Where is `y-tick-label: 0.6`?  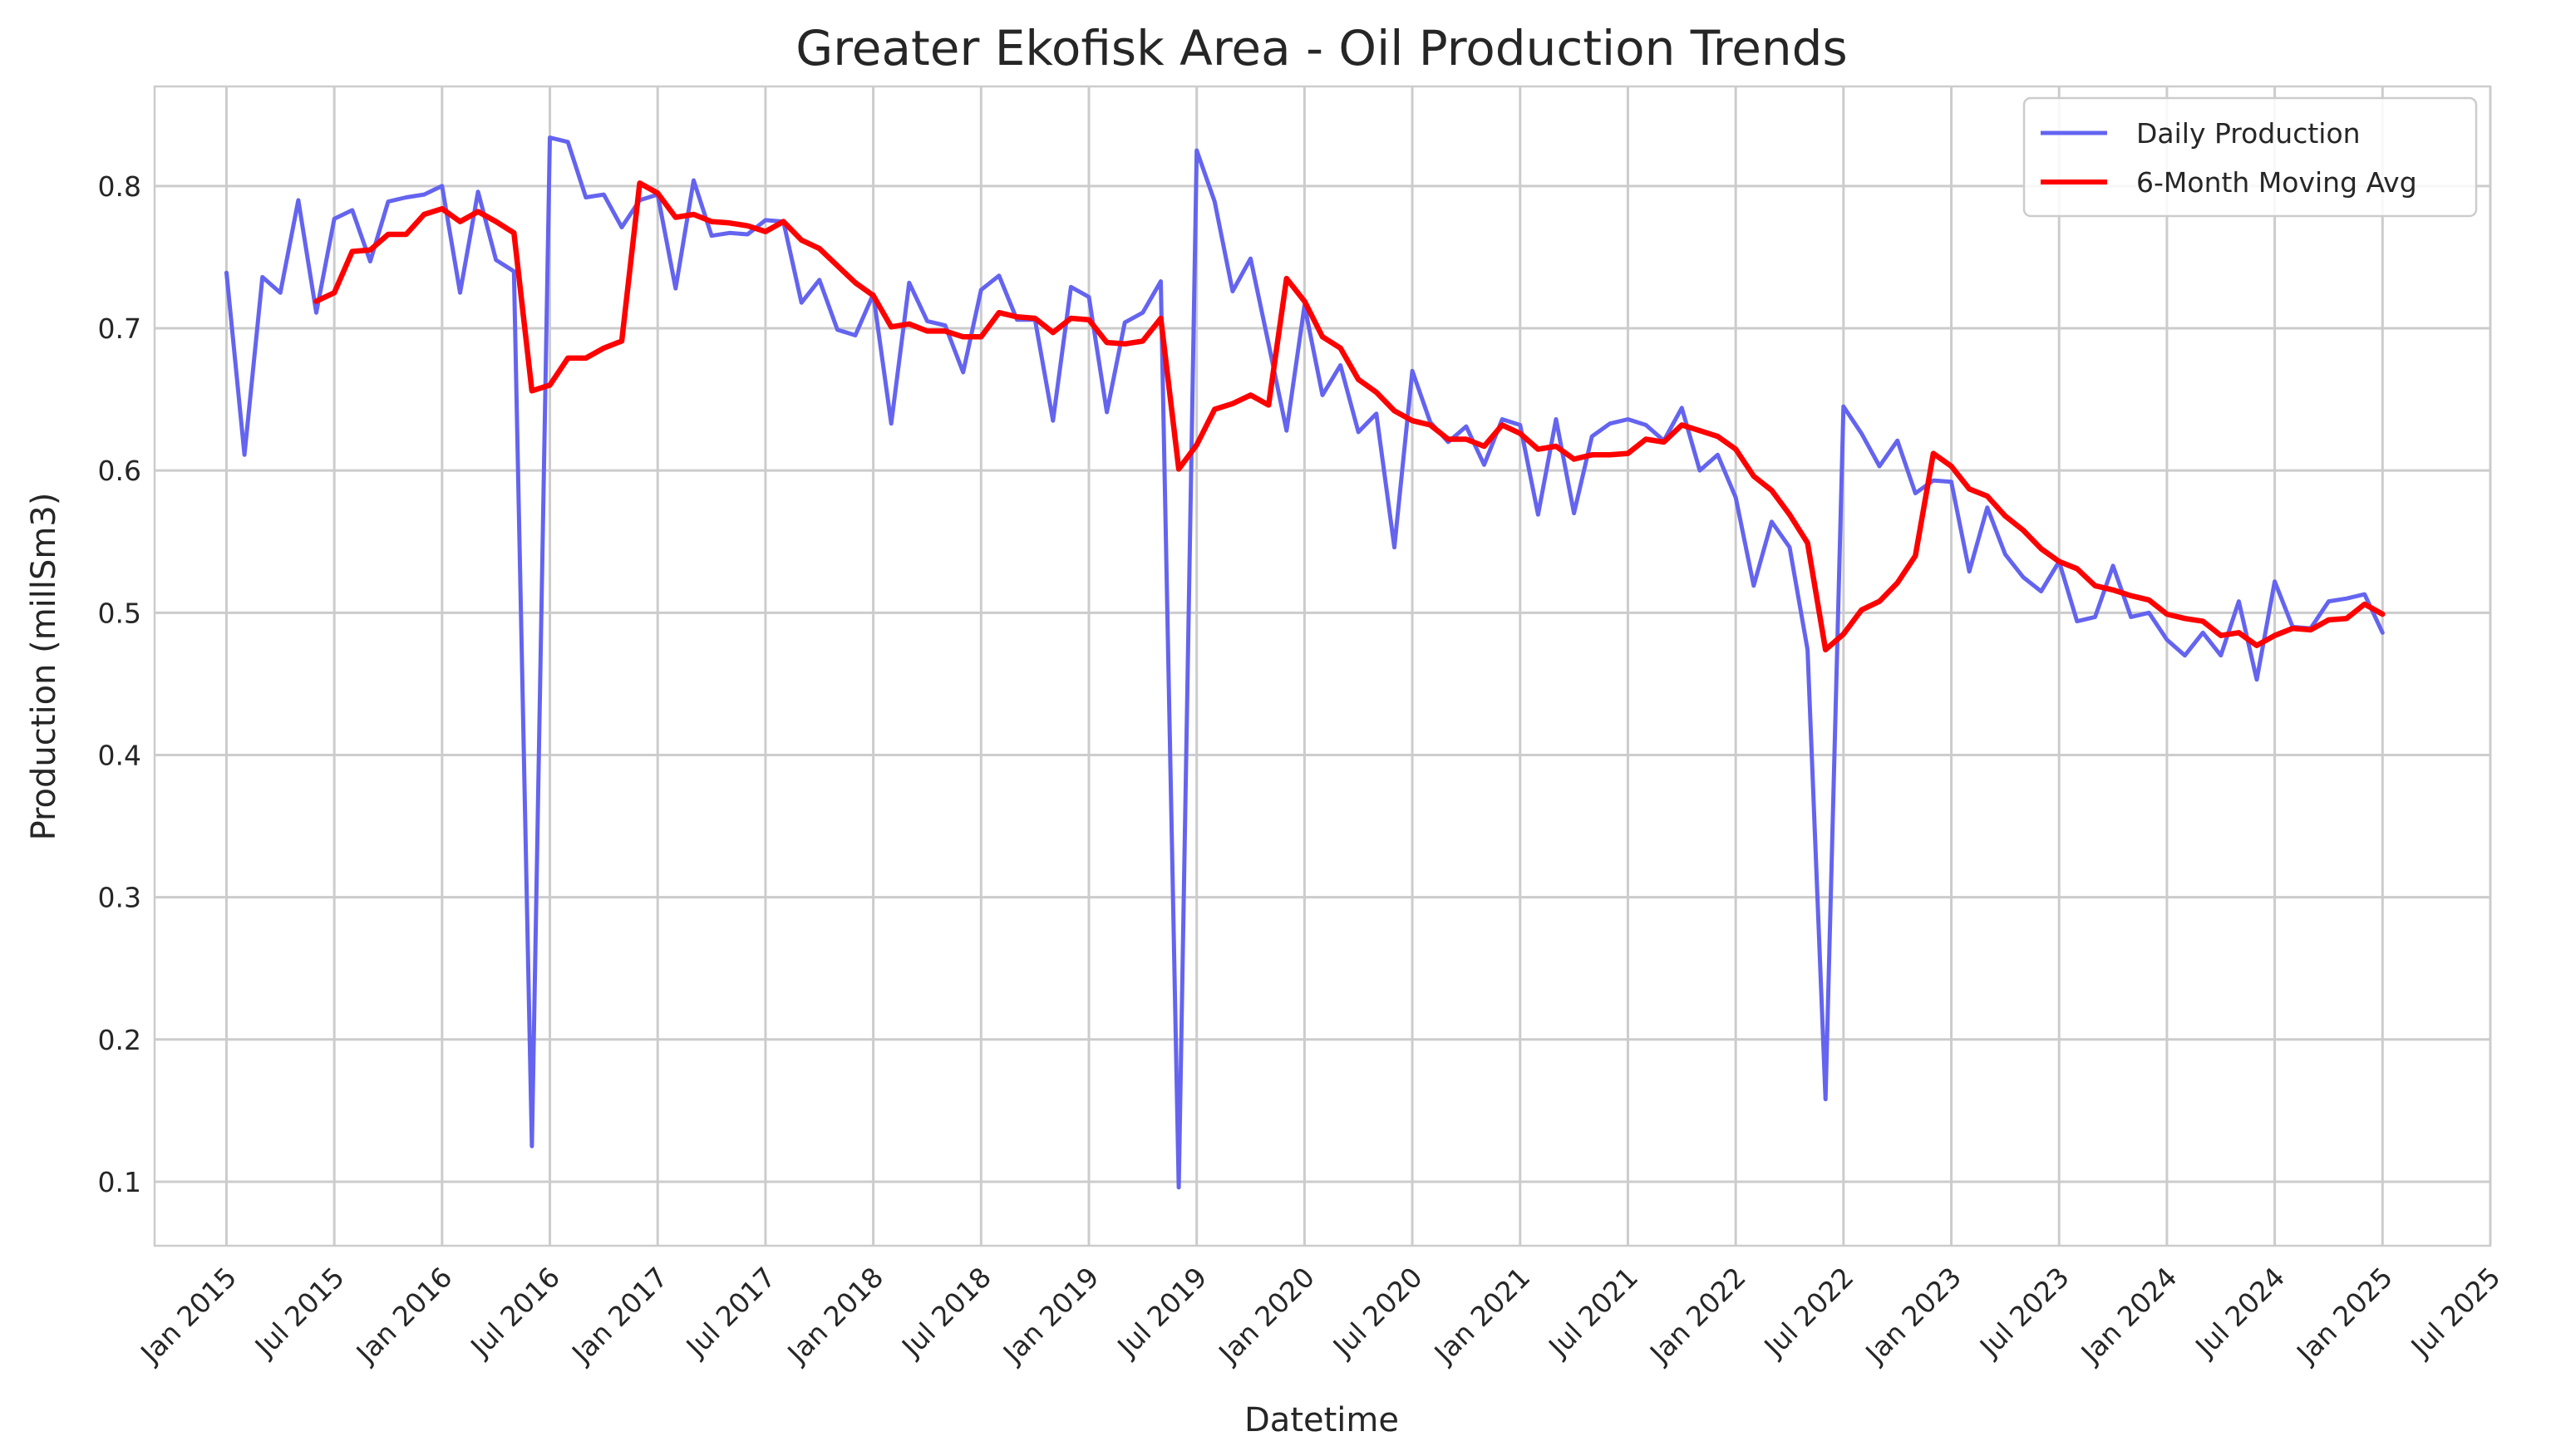
y-tick-label: 0.6 is located at coordinates (119, 471).